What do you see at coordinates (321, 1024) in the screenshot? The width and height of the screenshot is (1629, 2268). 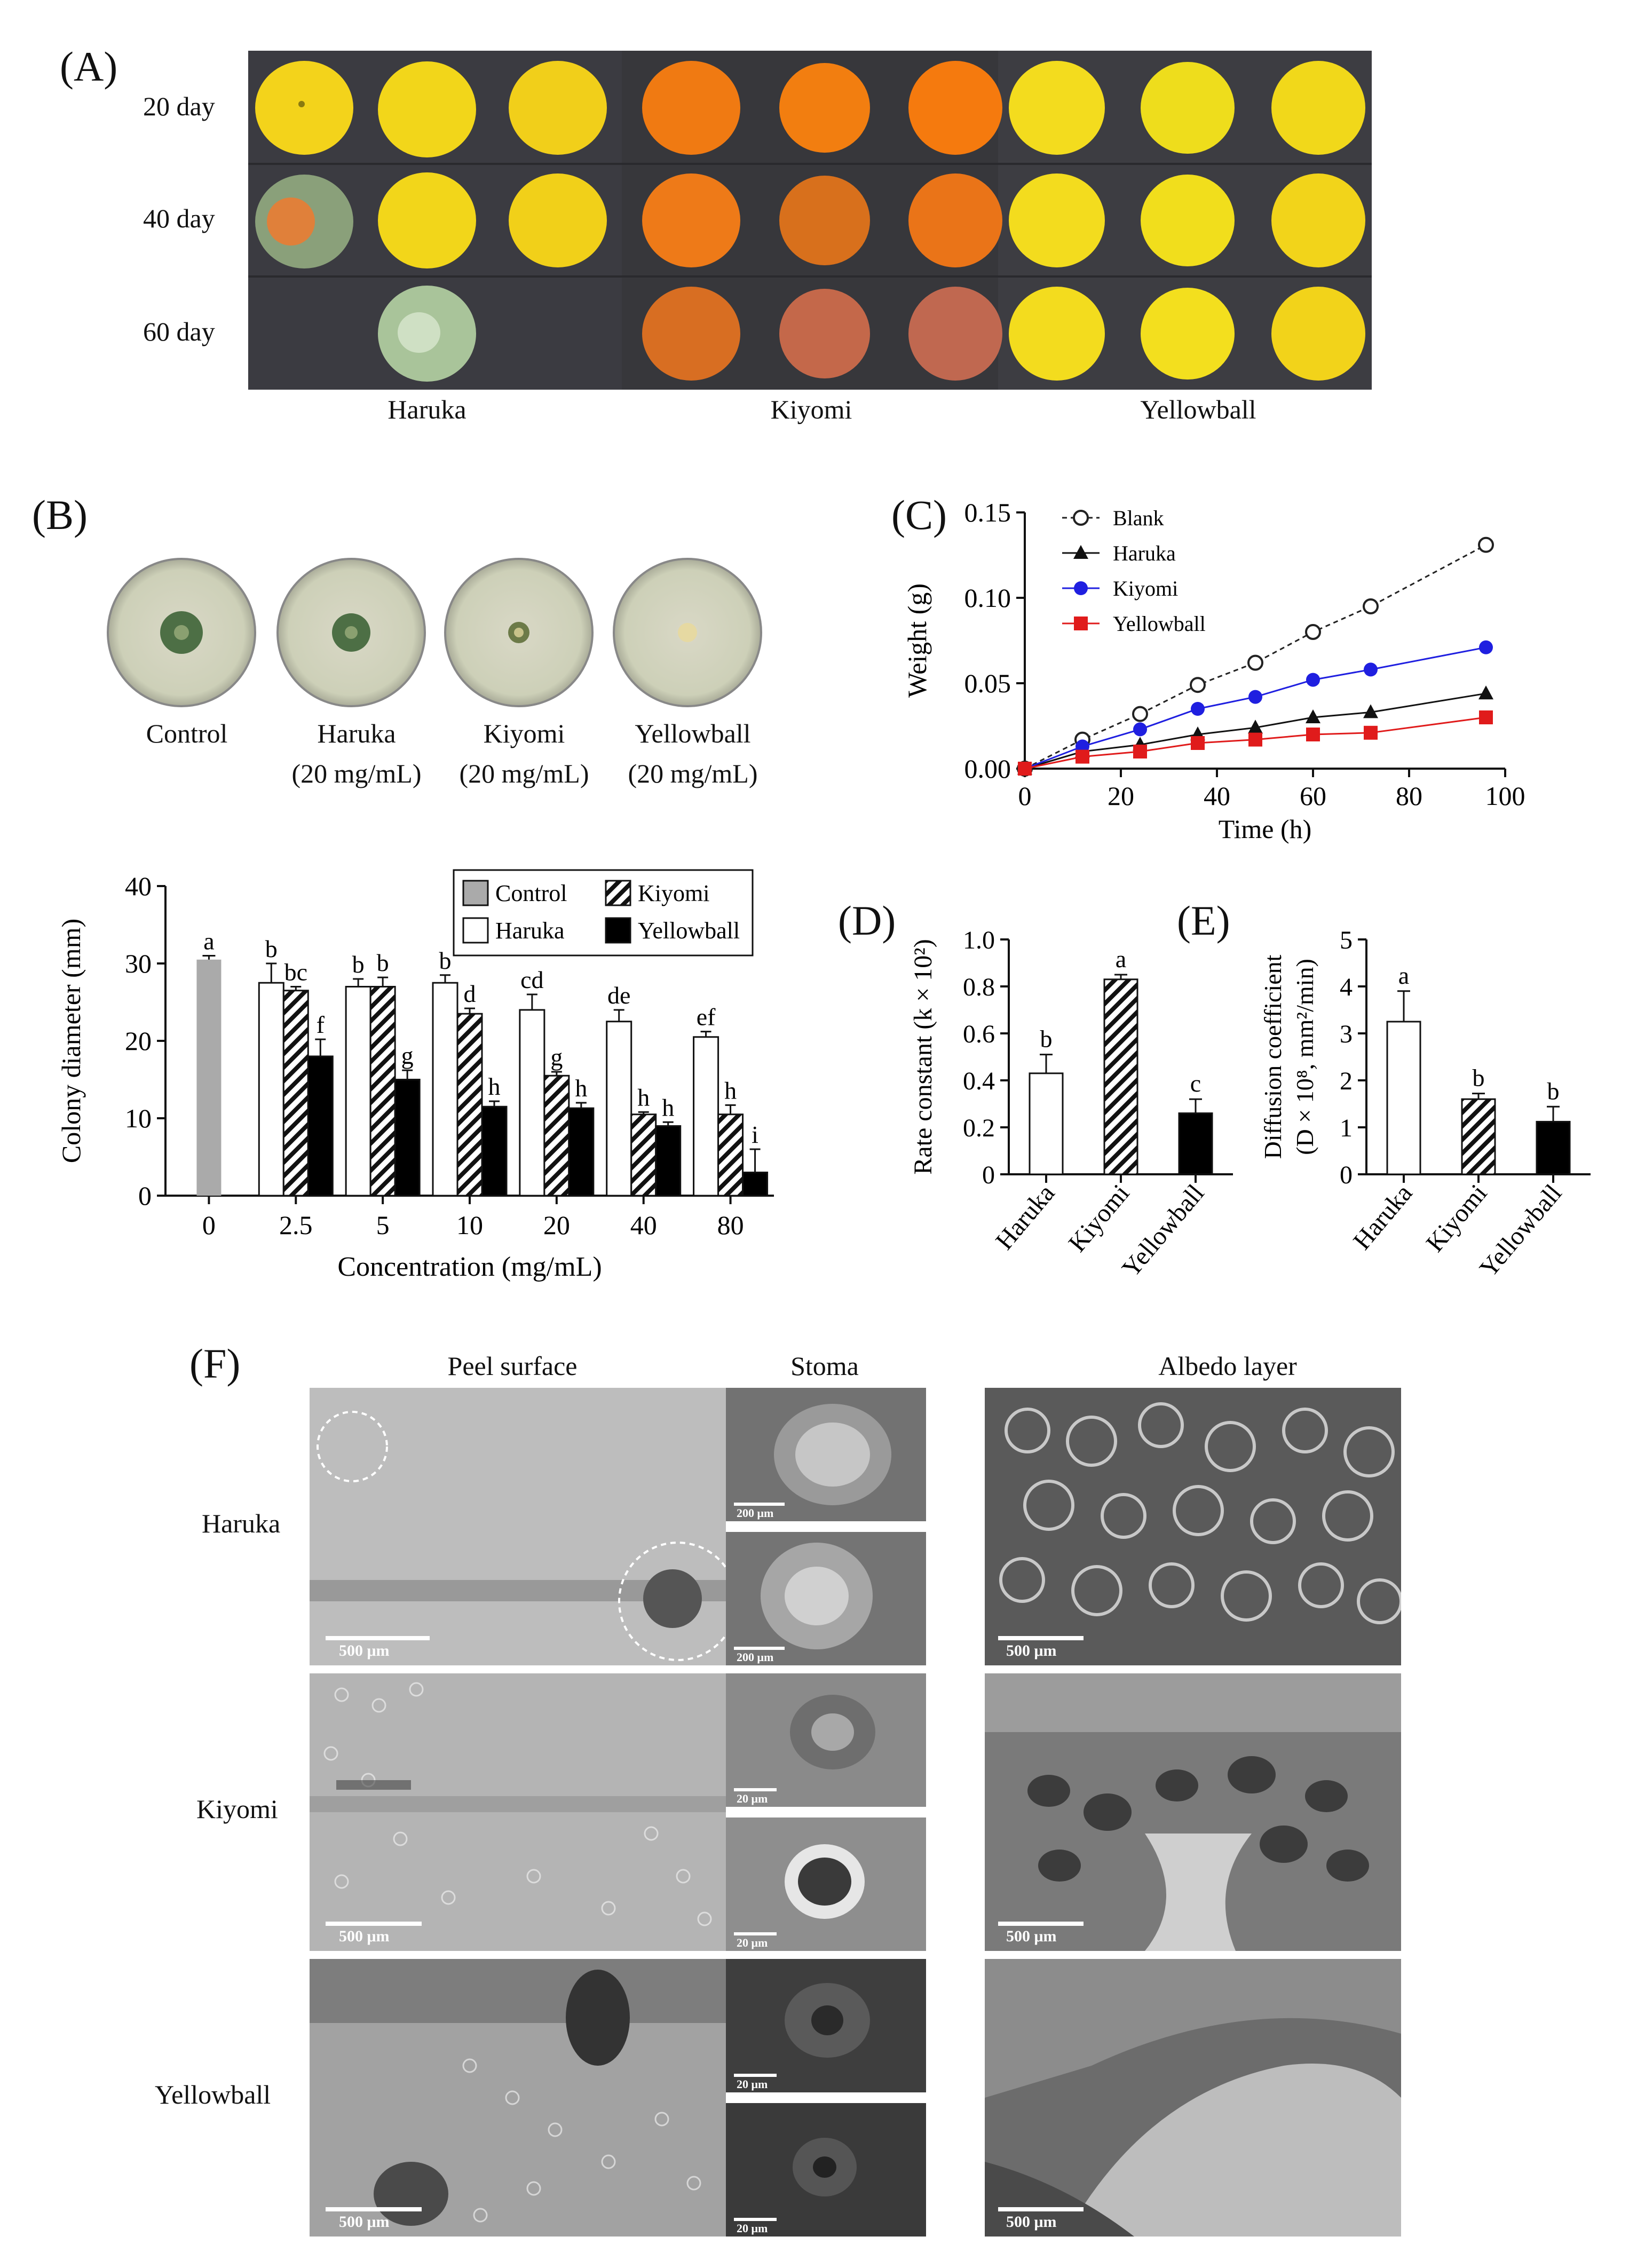 I see `significance-letter: f` at bounding box center [321, 1024].